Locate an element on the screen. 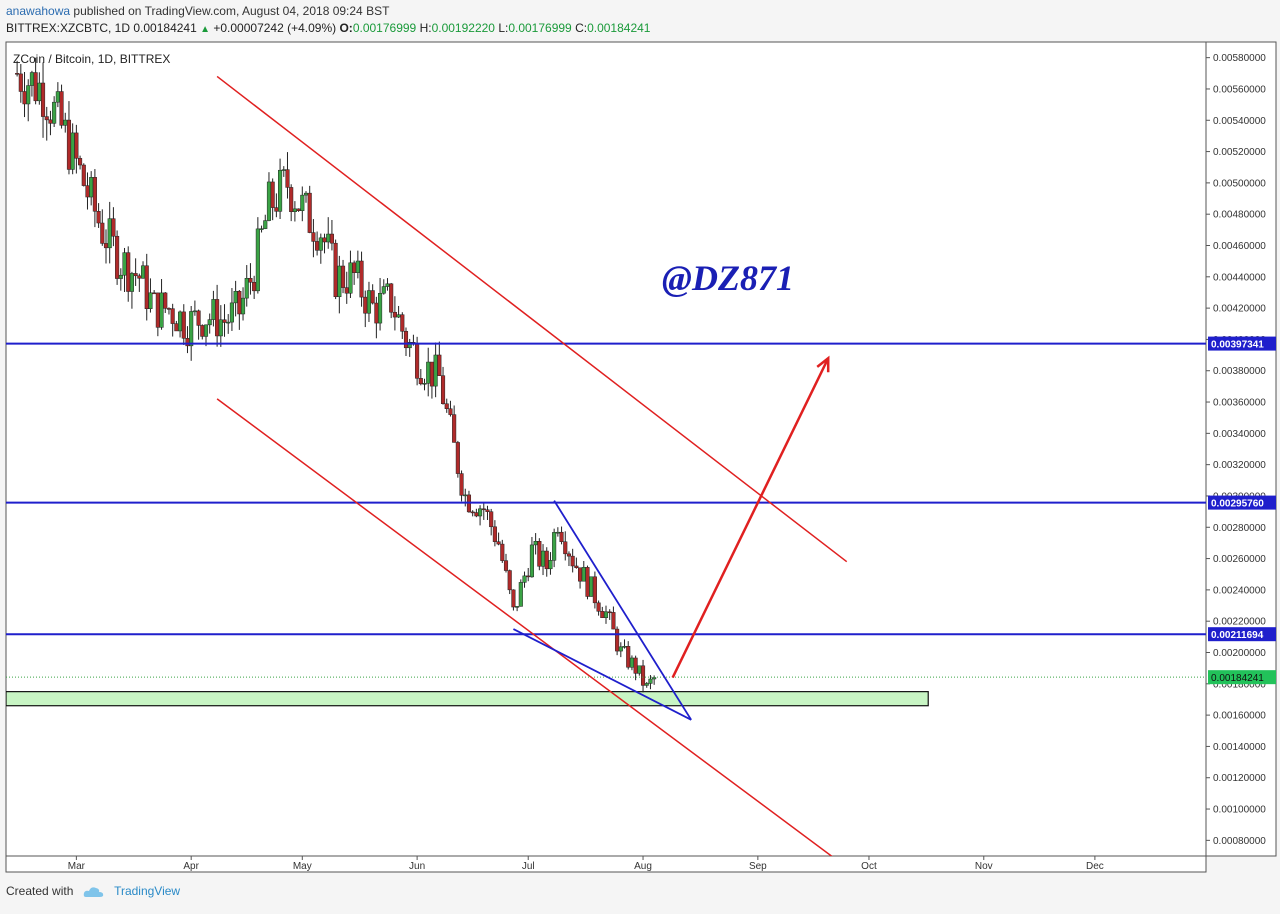  price-axis is located at coordinates (1241, 449).